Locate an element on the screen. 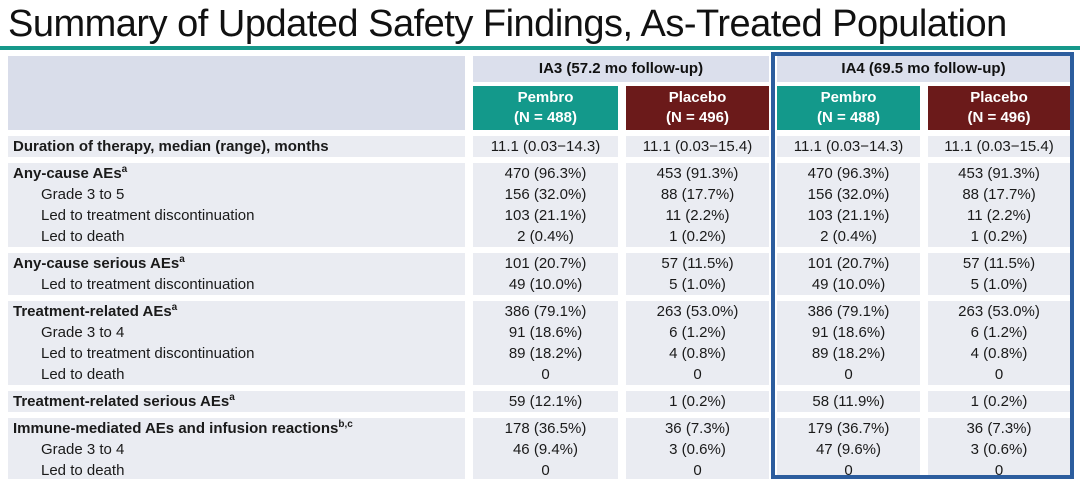 This screenshot has width=1080, height=479. value-cell: 47 (9.6%) is located at coordinates (848, 449).